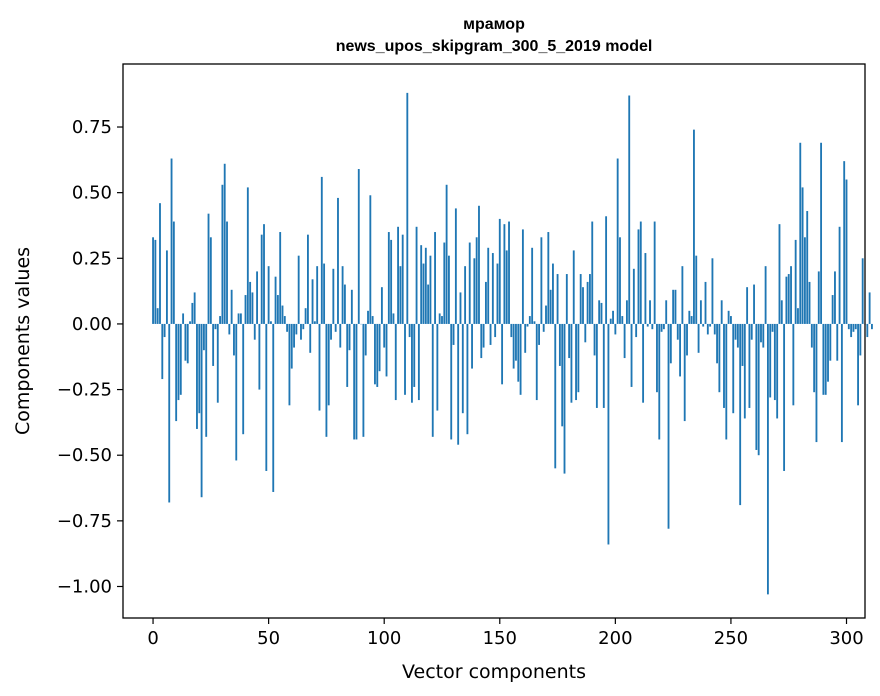 Image resolution: width=880 pixels, height=696 pixels. I want to click on chart-title: мрамор, so click(494, 24).